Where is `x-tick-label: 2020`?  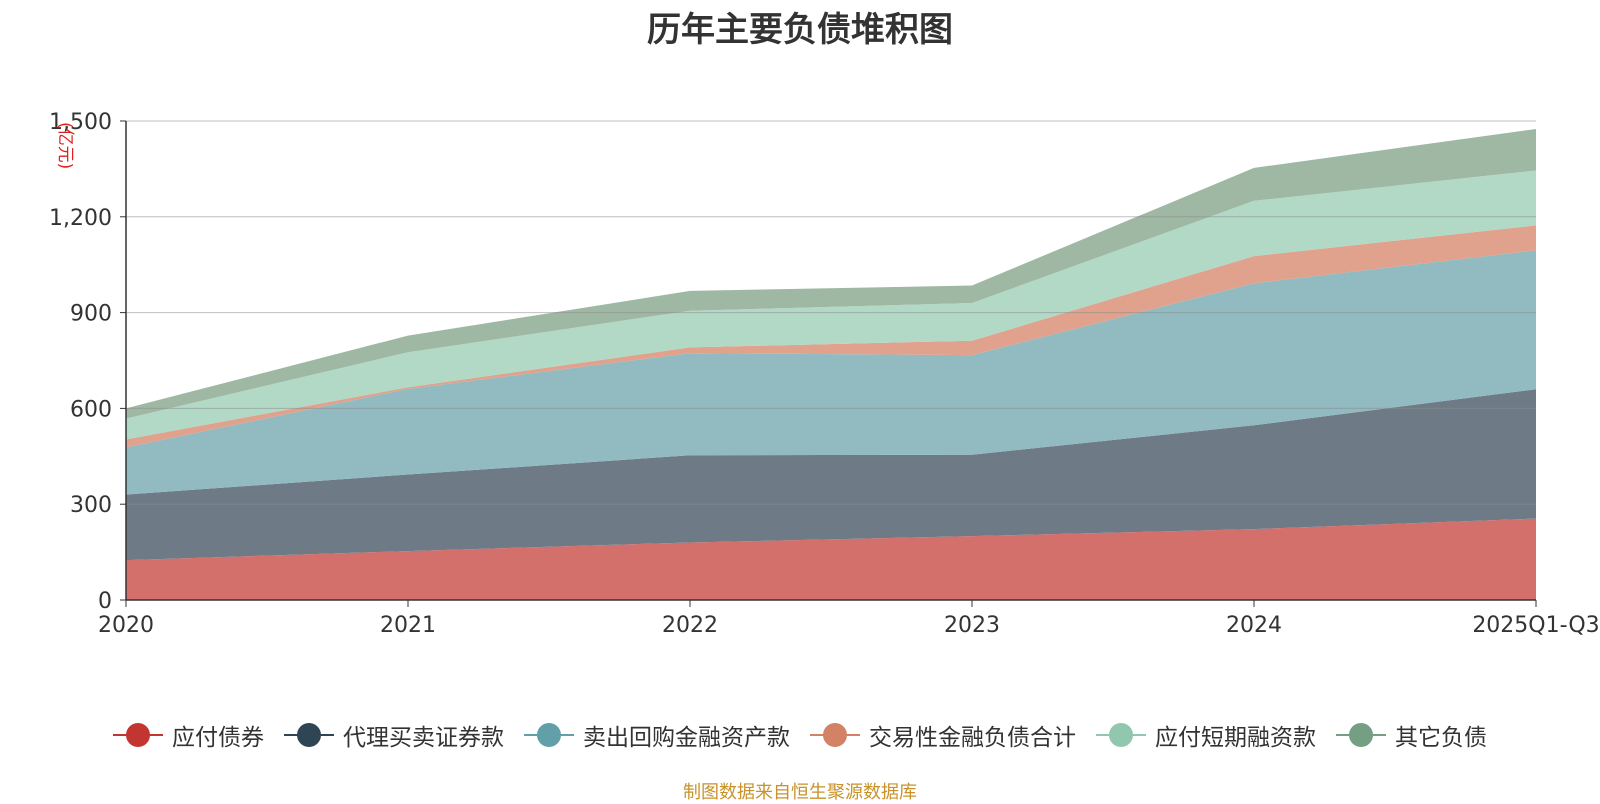
x-tick-label: 2020 is located at coordinates (126, 625).